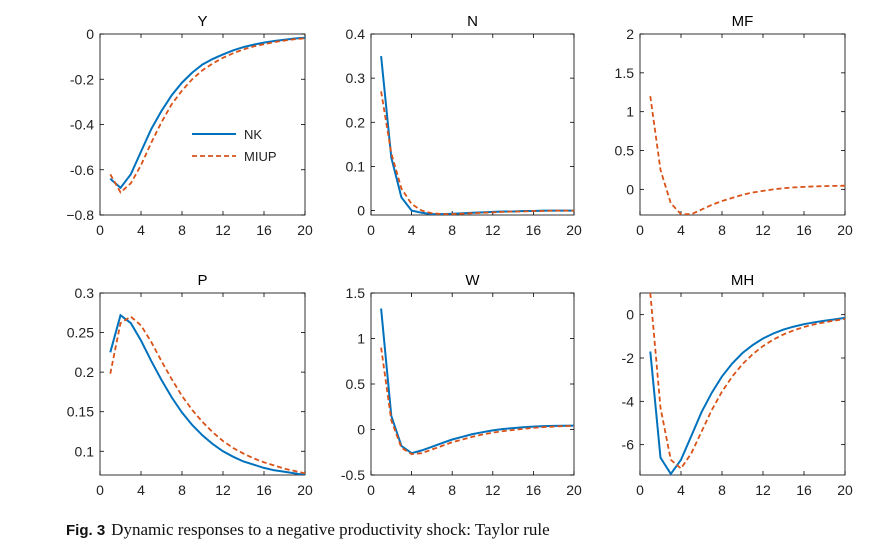 This screenshot has width=882, height=556. Describe the element at coordinates (743, 21) in the screenshot. I see `chart-title: MF` at that location.